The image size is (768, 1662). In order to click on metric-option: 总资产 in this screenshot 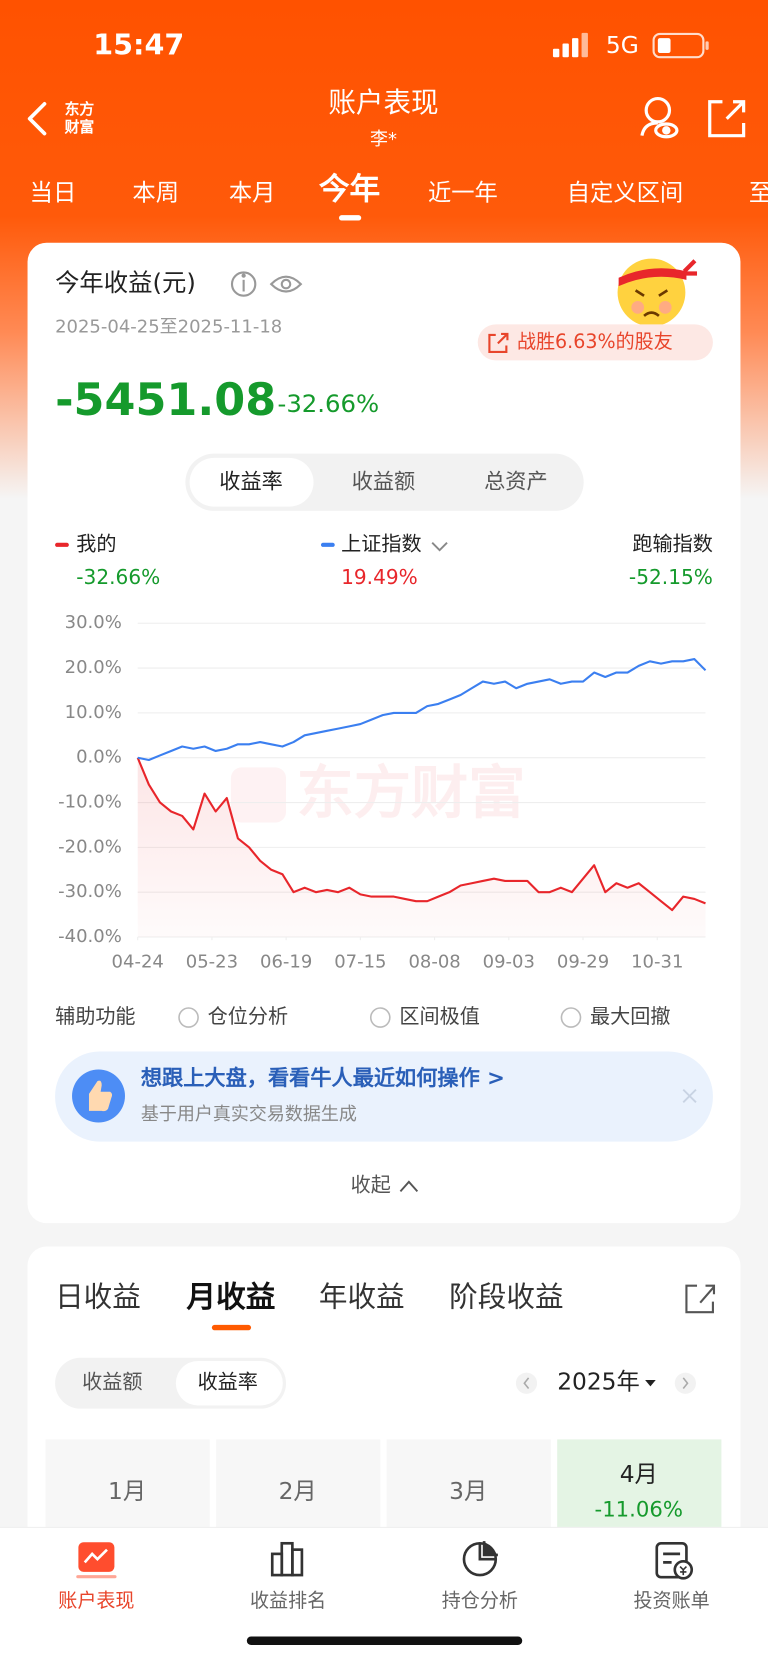, I will do `click(516, 480)`.